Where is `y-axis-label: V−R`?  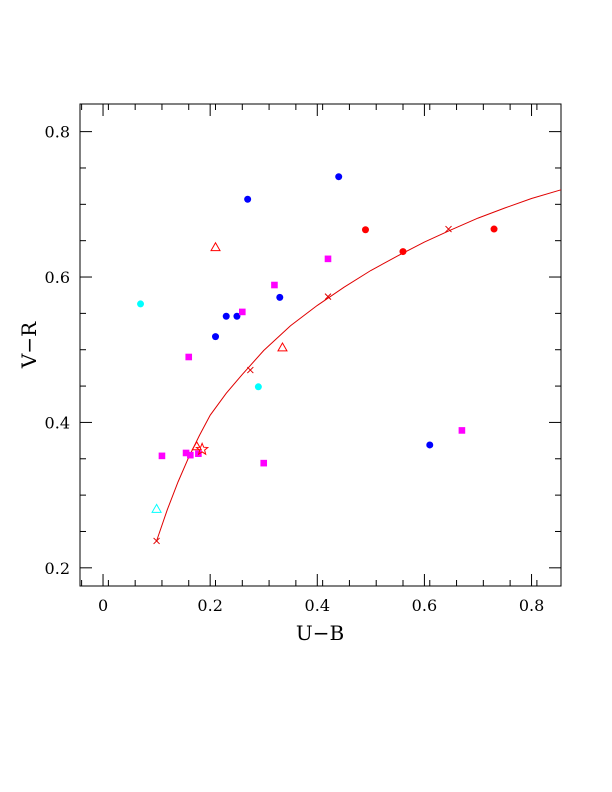
y-axis-label: V−R is located at coordinates (29, 345).